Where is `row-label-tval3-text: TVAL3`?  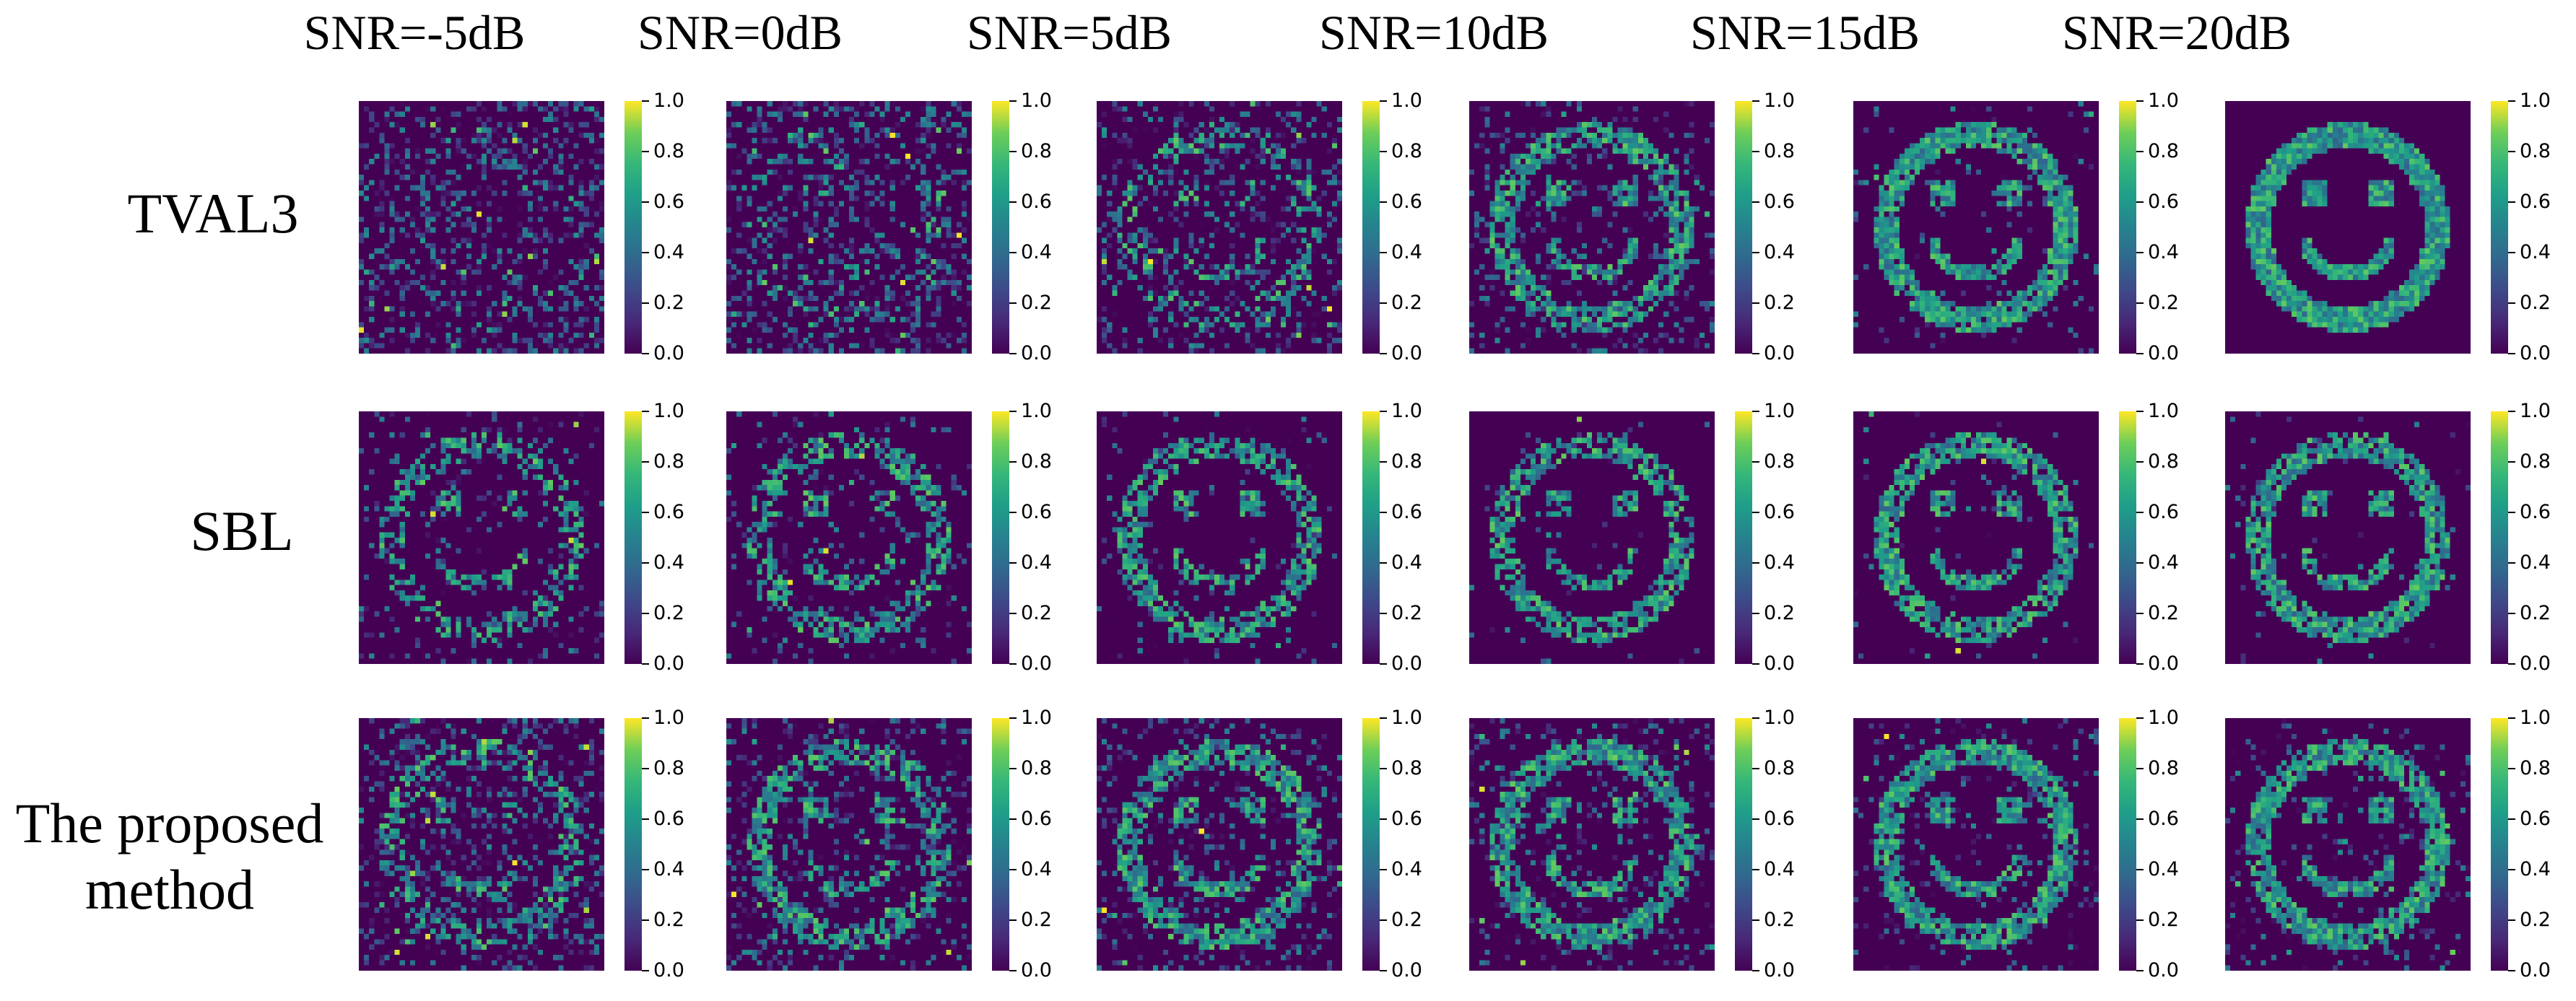 row-label-tval3-text: TVAL3 is located at coordinates (213, 214).